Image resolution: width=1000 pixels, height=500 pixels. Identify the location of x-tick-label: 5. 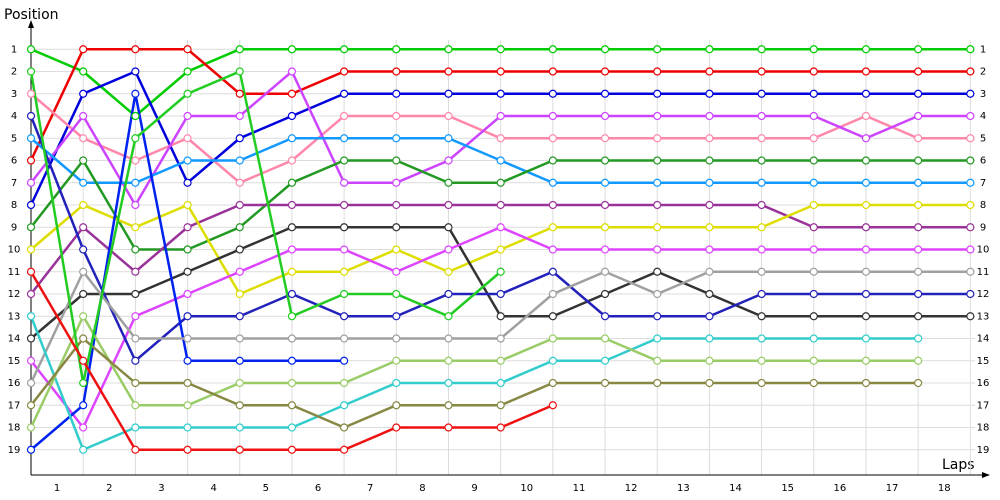
(266, 488).